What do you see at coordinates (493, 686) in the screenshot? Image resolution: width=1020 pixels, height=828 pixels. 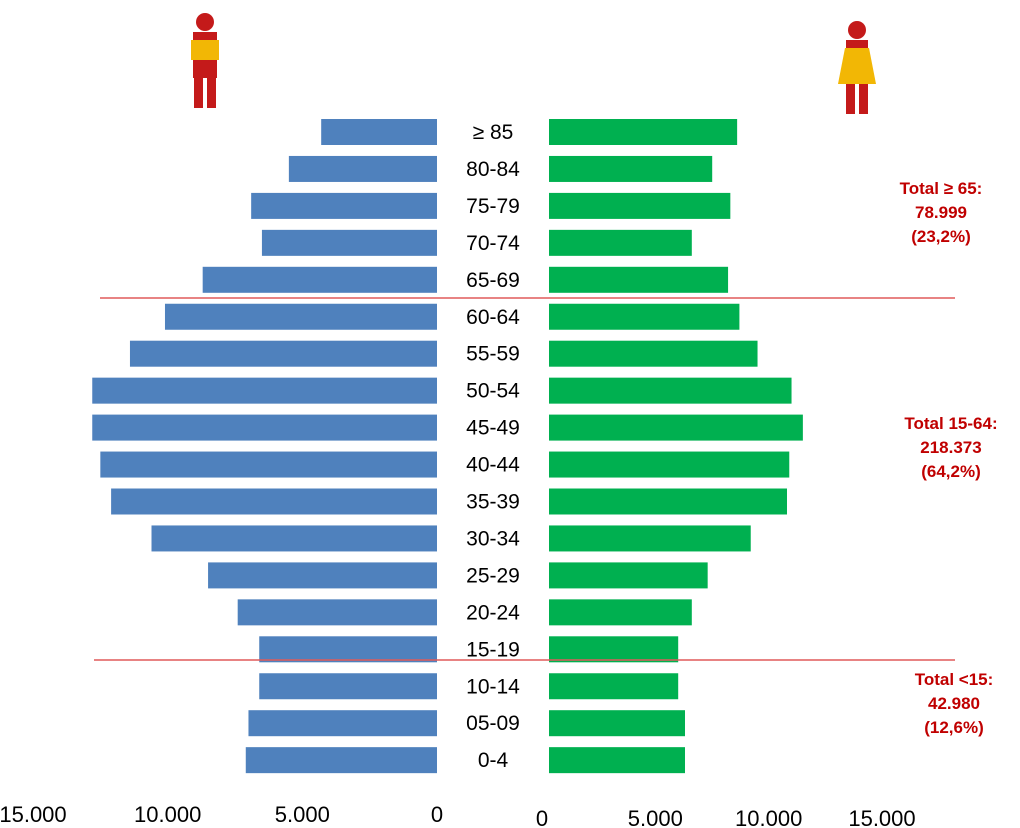 I see `age-group-label: 10-14` at bounding box center [493, 686].